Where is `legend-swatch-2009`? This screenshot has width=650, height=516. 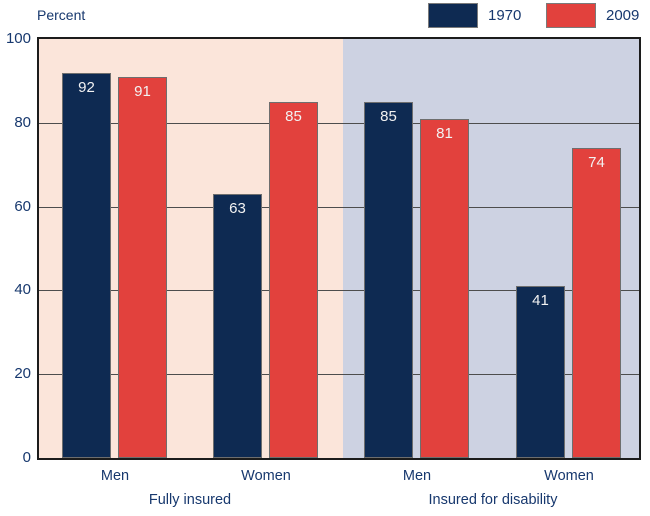
legend-swatch-2009 is located at coordinates (571, 15).